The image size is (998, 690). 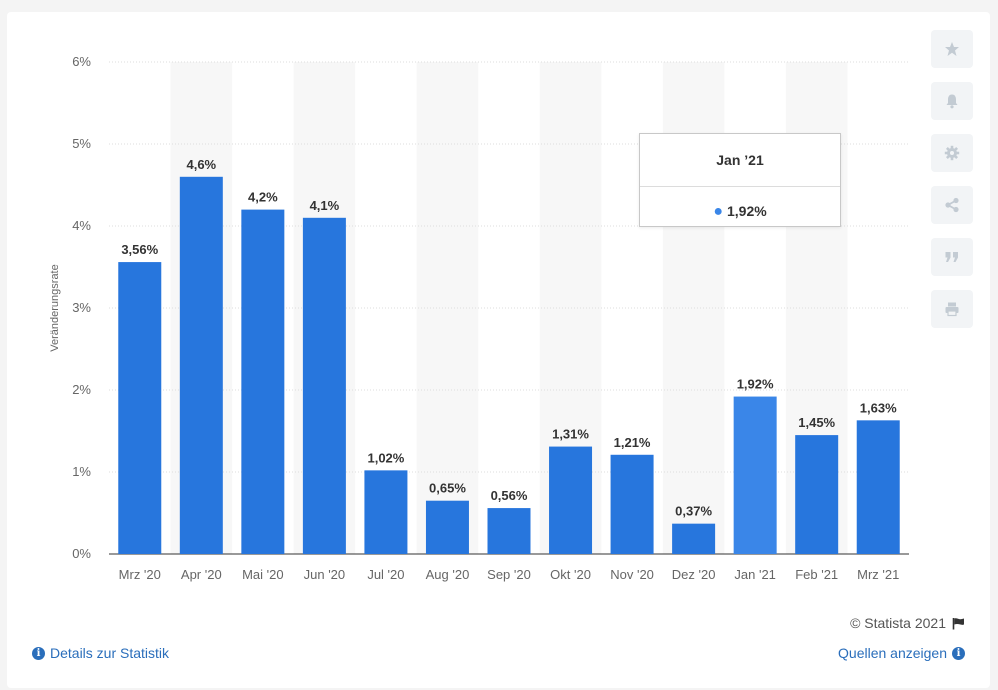 I want to click on data-label: 1,45%, so click(x=816, y=422).